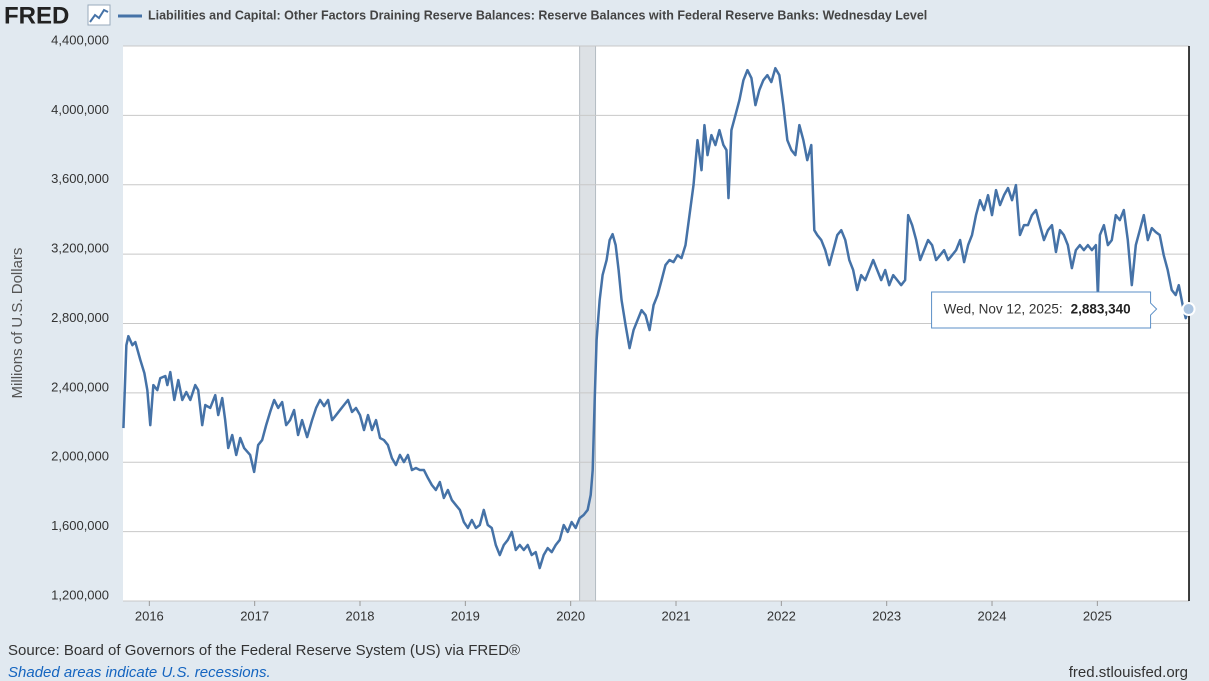  What do you see at coordinates (1188, 309) in the screenshot?
I see `tooltip-marker` at bounding box center [1188, 309].